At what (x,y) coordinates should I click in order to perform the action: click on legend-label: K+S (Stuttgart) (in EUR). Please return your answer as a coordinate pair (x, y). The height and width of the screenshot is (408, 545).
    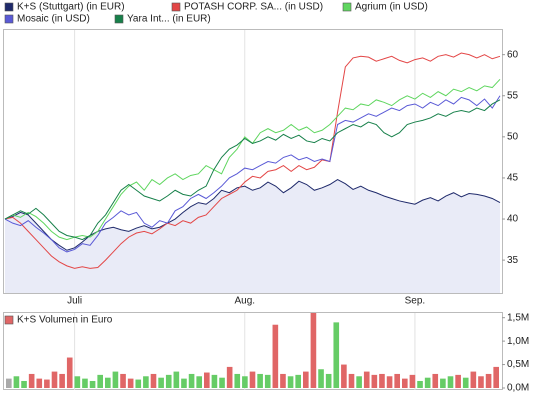
    Looking at the image, I should click on (71, 7).